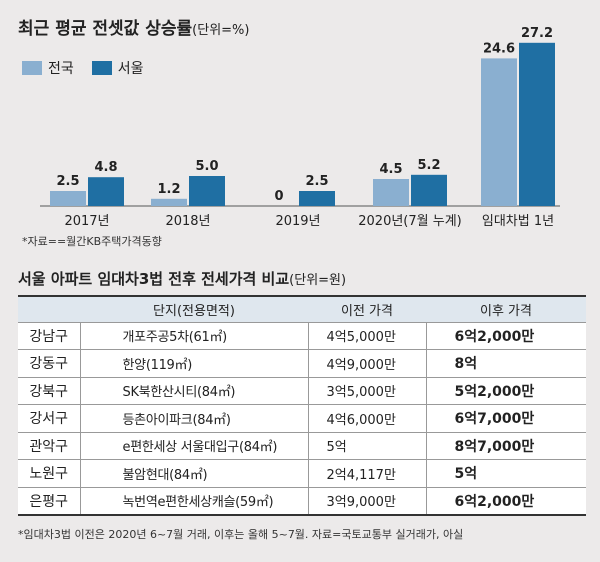 This screenshot has height=562, width=600. I want to click on cell-before-price: 3억5,000만, so click(367, 391).